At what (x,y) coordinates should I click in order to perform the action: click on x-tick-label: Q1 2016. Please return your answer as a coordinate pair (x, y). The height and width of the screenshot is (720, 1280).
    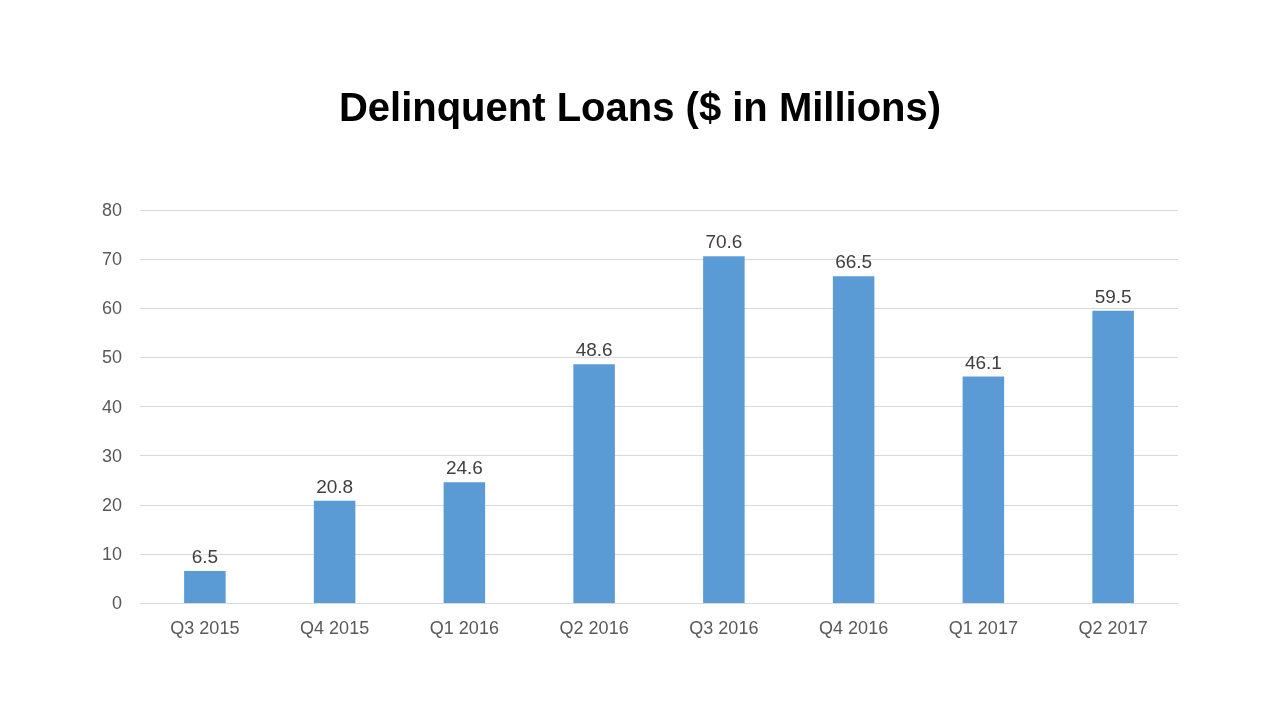
    Looking at the image, I should click on (464, 628).